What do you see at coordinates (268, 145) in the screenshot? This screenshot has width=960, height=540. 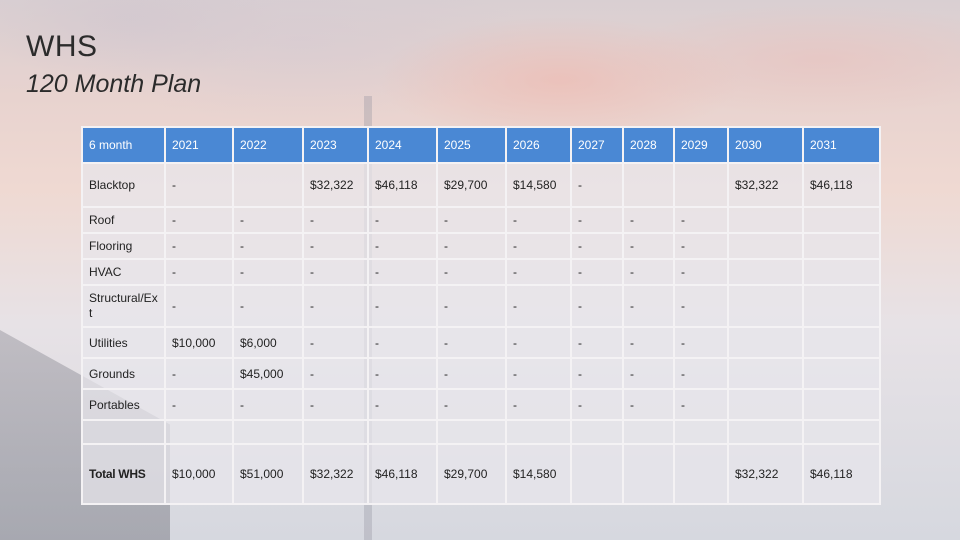 I see `column-header: 2022` at bounding box center [268, 145].